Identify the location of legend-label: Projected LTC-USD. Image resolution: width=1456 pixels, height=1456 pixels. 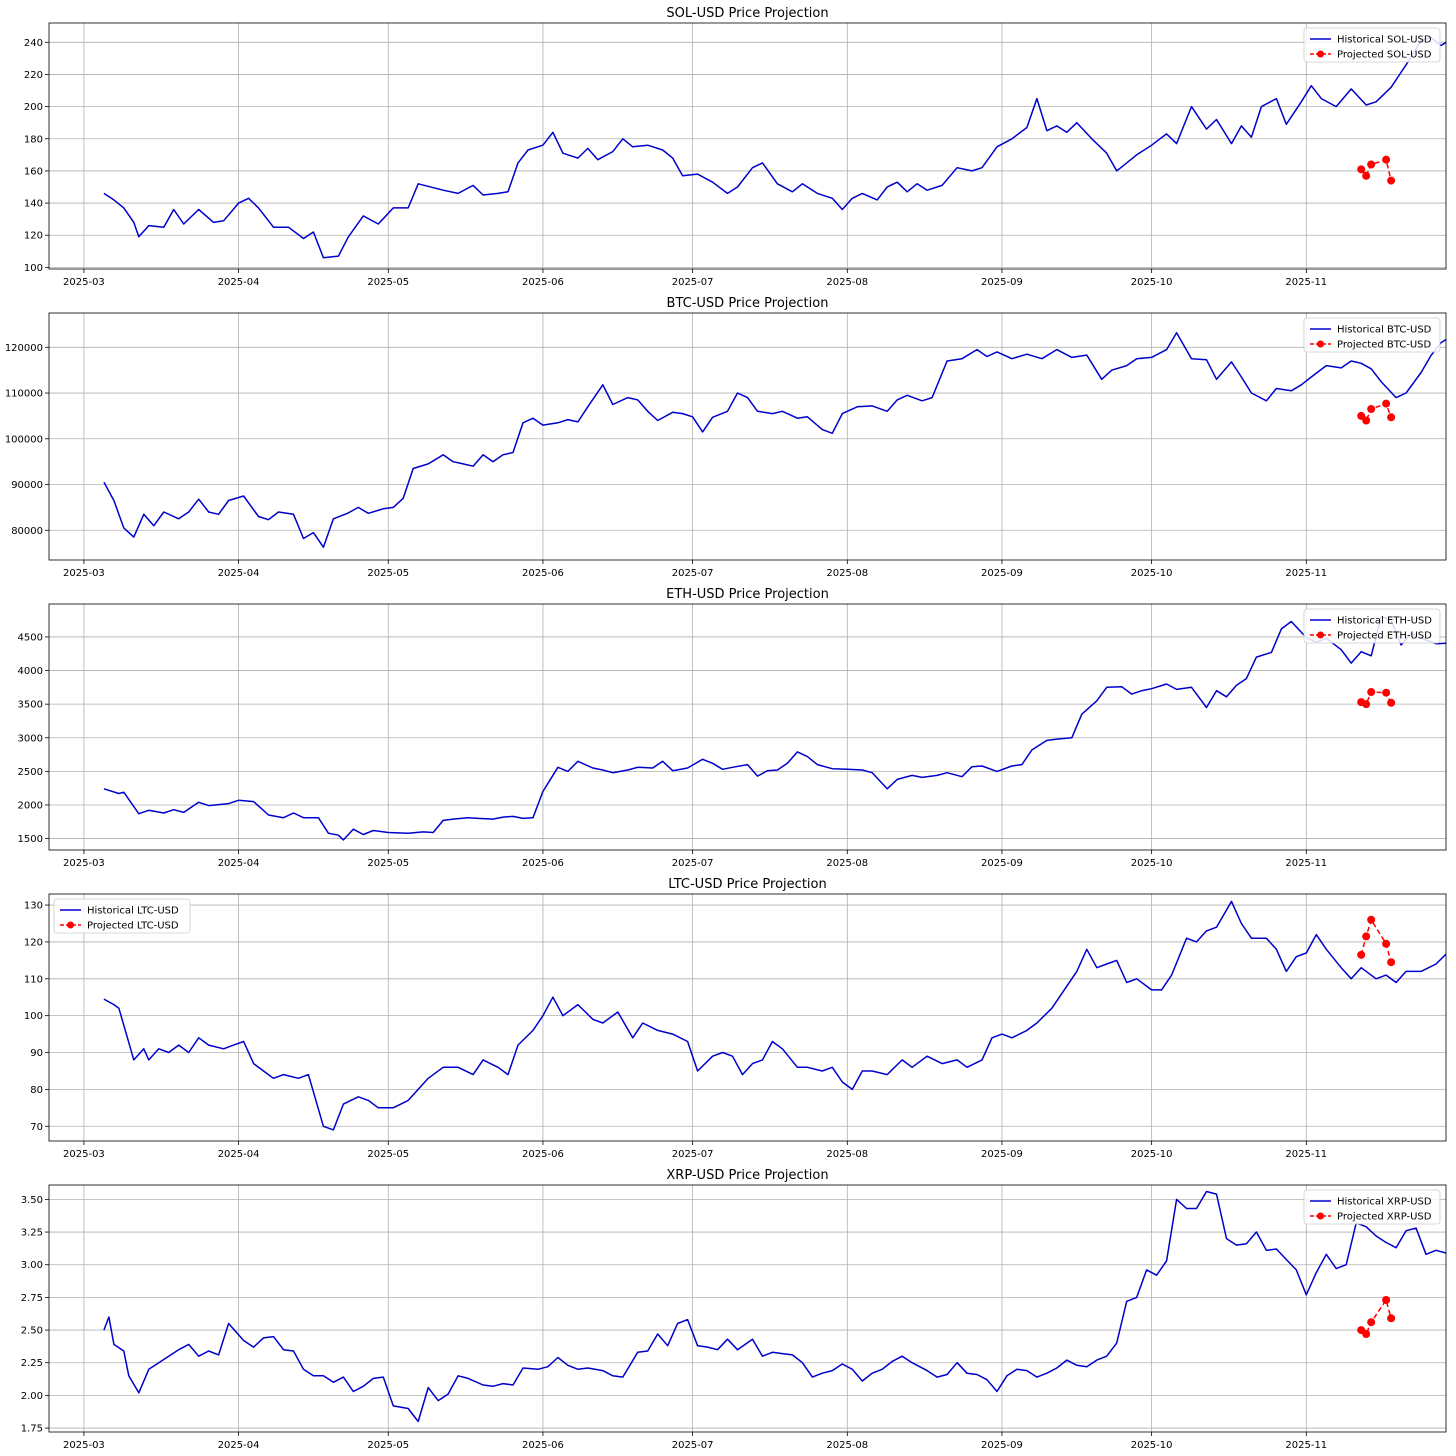
(133, 926).